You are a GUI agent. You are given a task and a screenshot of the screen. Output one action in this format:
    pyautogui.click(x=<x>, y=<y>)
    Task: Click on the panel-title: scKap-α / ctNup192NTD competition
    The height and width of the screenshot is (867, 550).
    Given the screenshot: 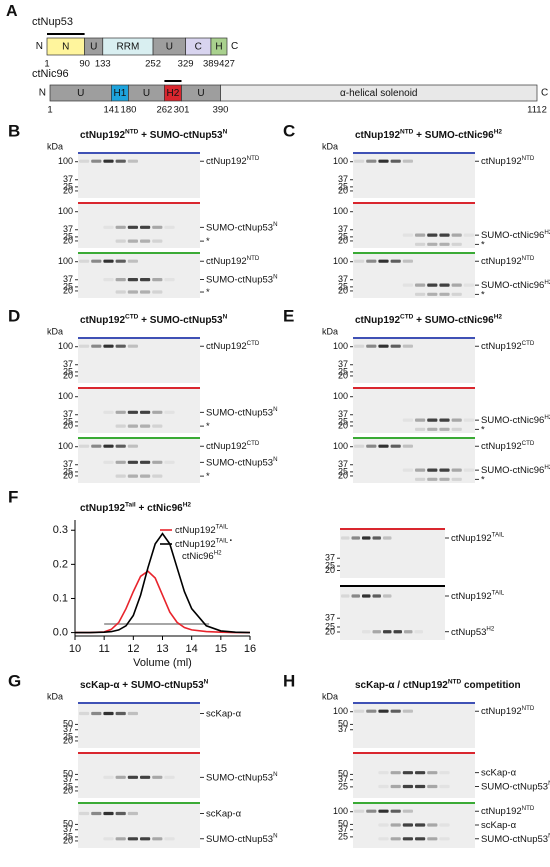 What is the action you would take?
    pyautogui.click(x=438, y=684)
    